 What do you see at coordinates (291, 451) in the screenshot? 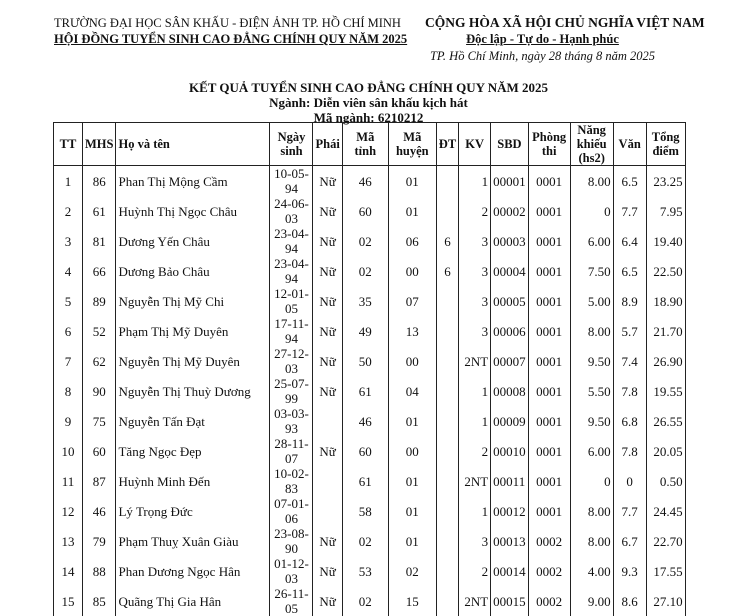
I see `table-cell: 28-11-07` at bounding box center [291, 451].